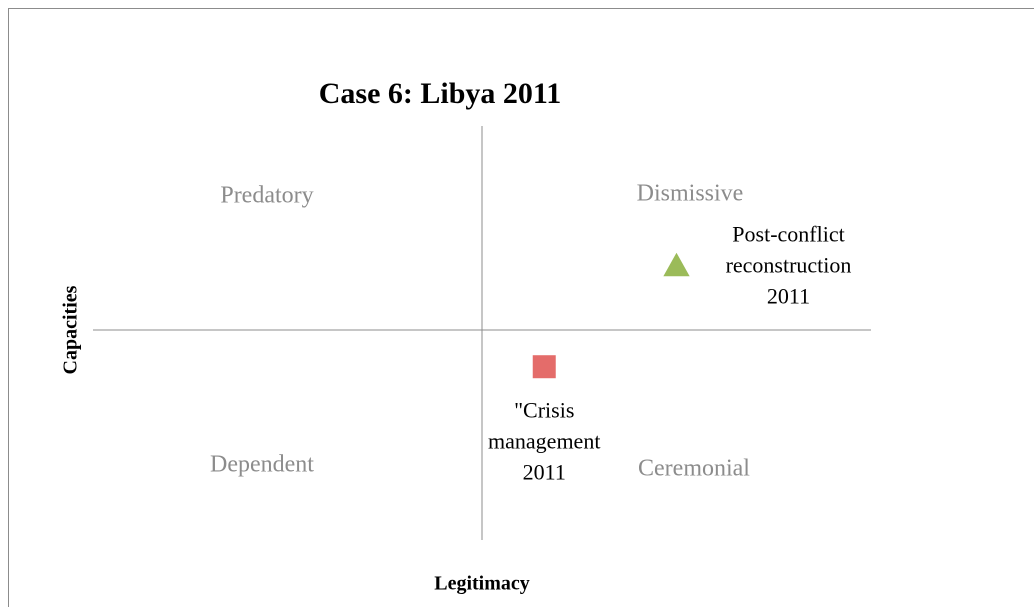 The image size is (1034, 607). What do you see at coordinates (440, 93) in the screenshot?
I see `chart-title: Case 6: Libya 2011` at bounding box center [440, 93].